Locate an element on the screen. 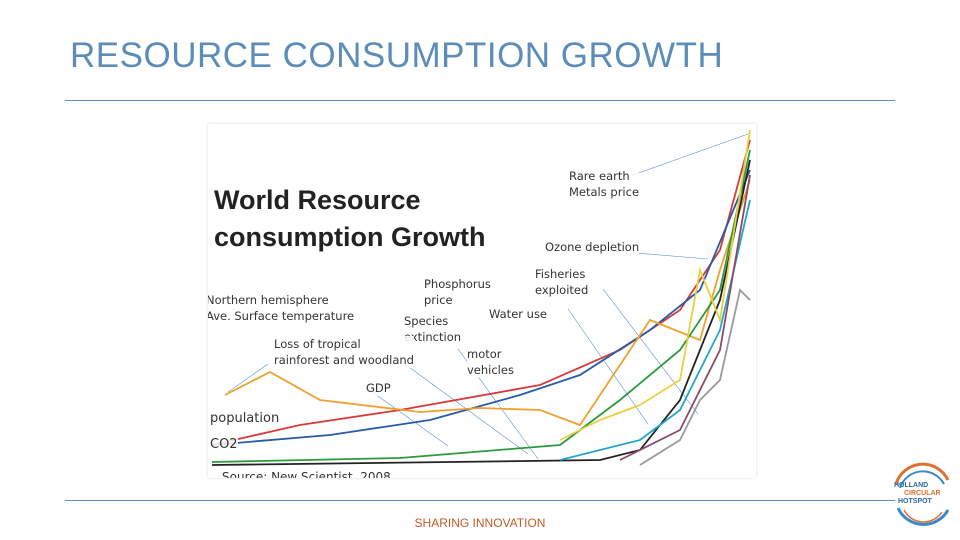 This screenshot has height=540, width=960. annotation: Water use is located at coordinates (518, 314).